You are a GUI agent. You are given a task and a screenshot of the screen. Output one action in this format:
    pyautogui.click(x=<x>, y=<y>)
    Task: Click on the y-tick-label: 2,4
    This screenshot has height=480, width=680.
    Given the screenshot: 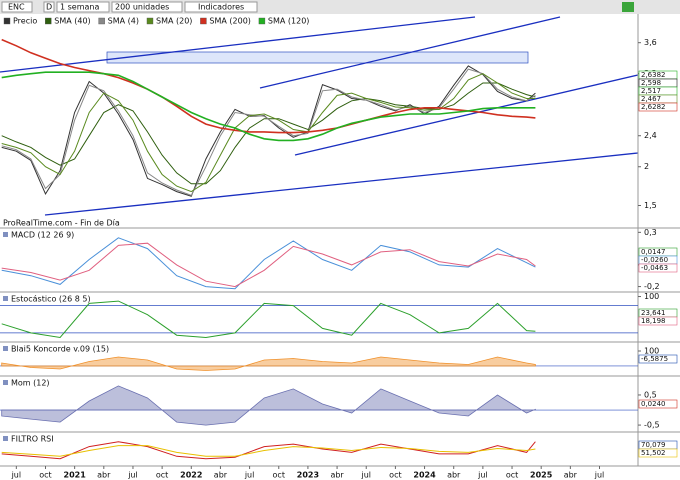 What is the action you would take?
    pyautogui.click(x=650, y=135)
    